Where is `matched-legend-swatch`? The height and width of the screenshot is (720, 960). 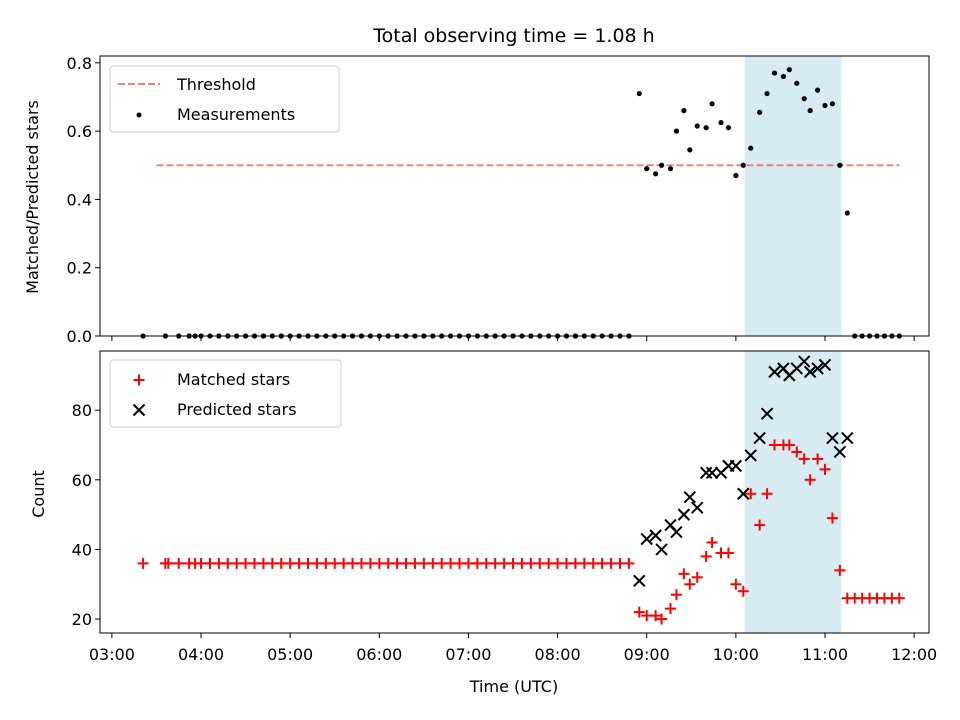 matched-legend-swatch is located at coordinates (139, 380).